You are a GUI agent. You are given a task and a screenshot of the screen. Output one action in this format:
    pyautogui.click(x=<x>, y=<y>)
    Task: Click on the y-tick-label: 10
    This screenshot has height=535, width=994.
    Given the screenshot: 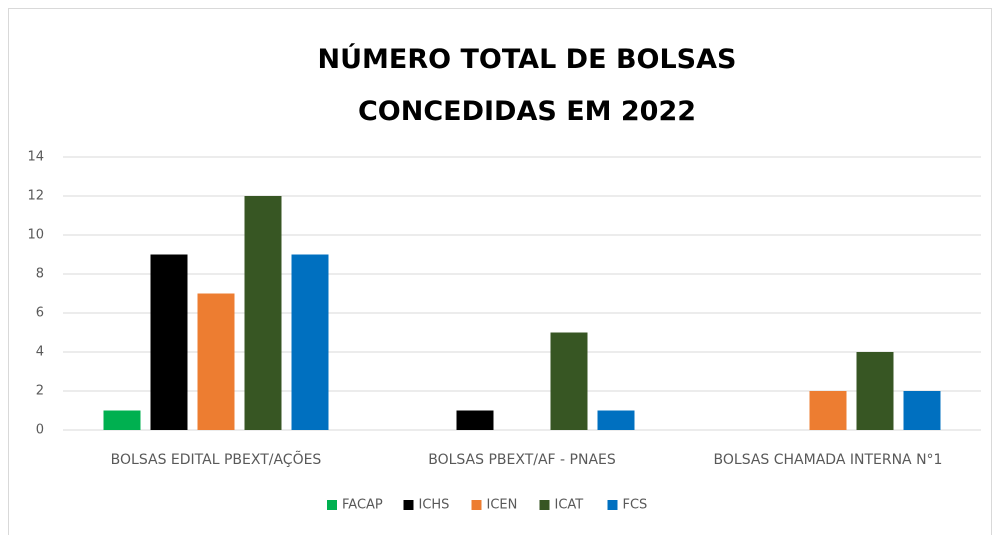 What is the action you would take?
    pyautogui.click(x=35, y=235)
    